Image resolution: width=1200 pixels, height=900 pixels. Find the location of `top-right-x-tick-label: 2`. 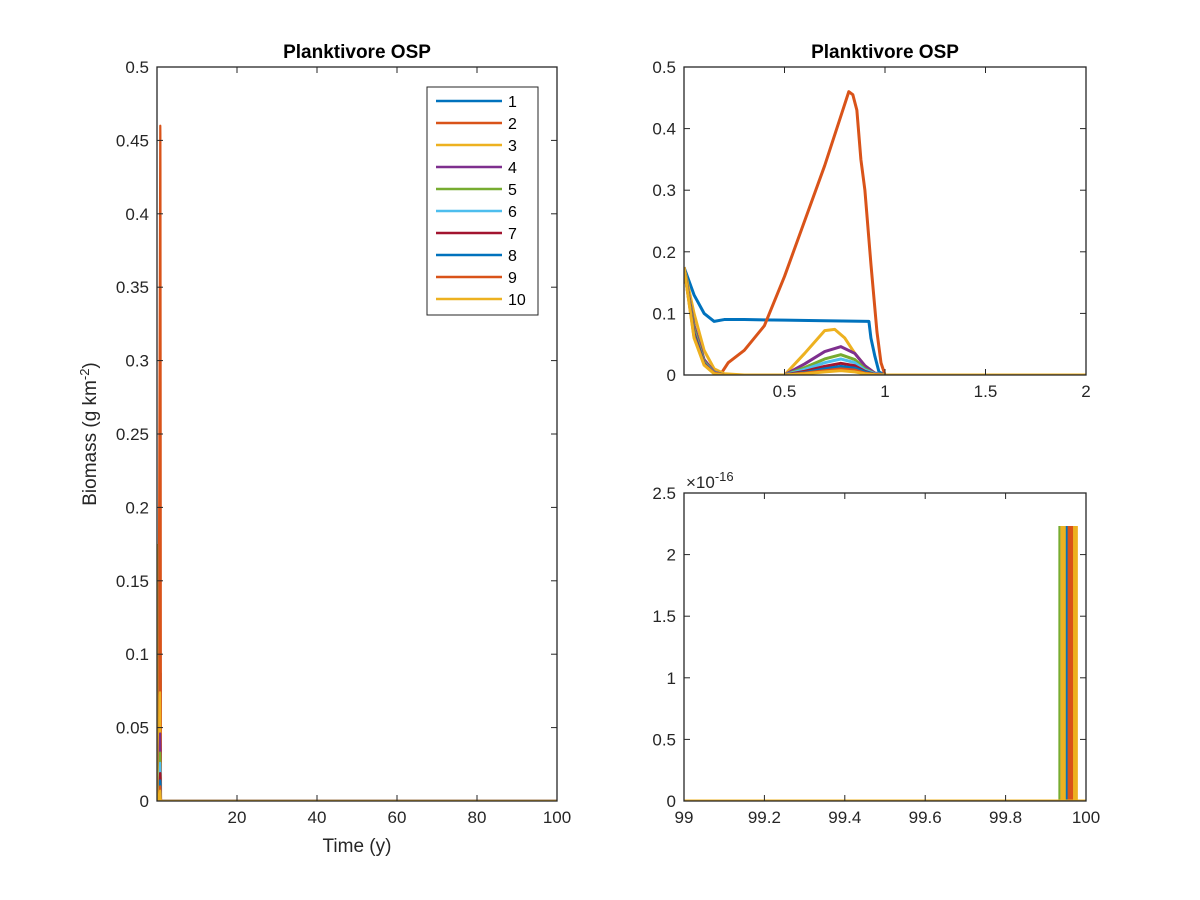

top-right-x-tick-label: 2 is located at coordinates (1085, 391).